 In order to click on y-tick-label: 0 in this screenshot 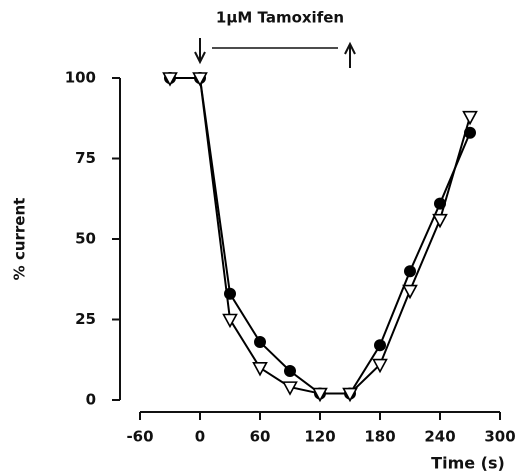, I will do `click(91, 400)`.